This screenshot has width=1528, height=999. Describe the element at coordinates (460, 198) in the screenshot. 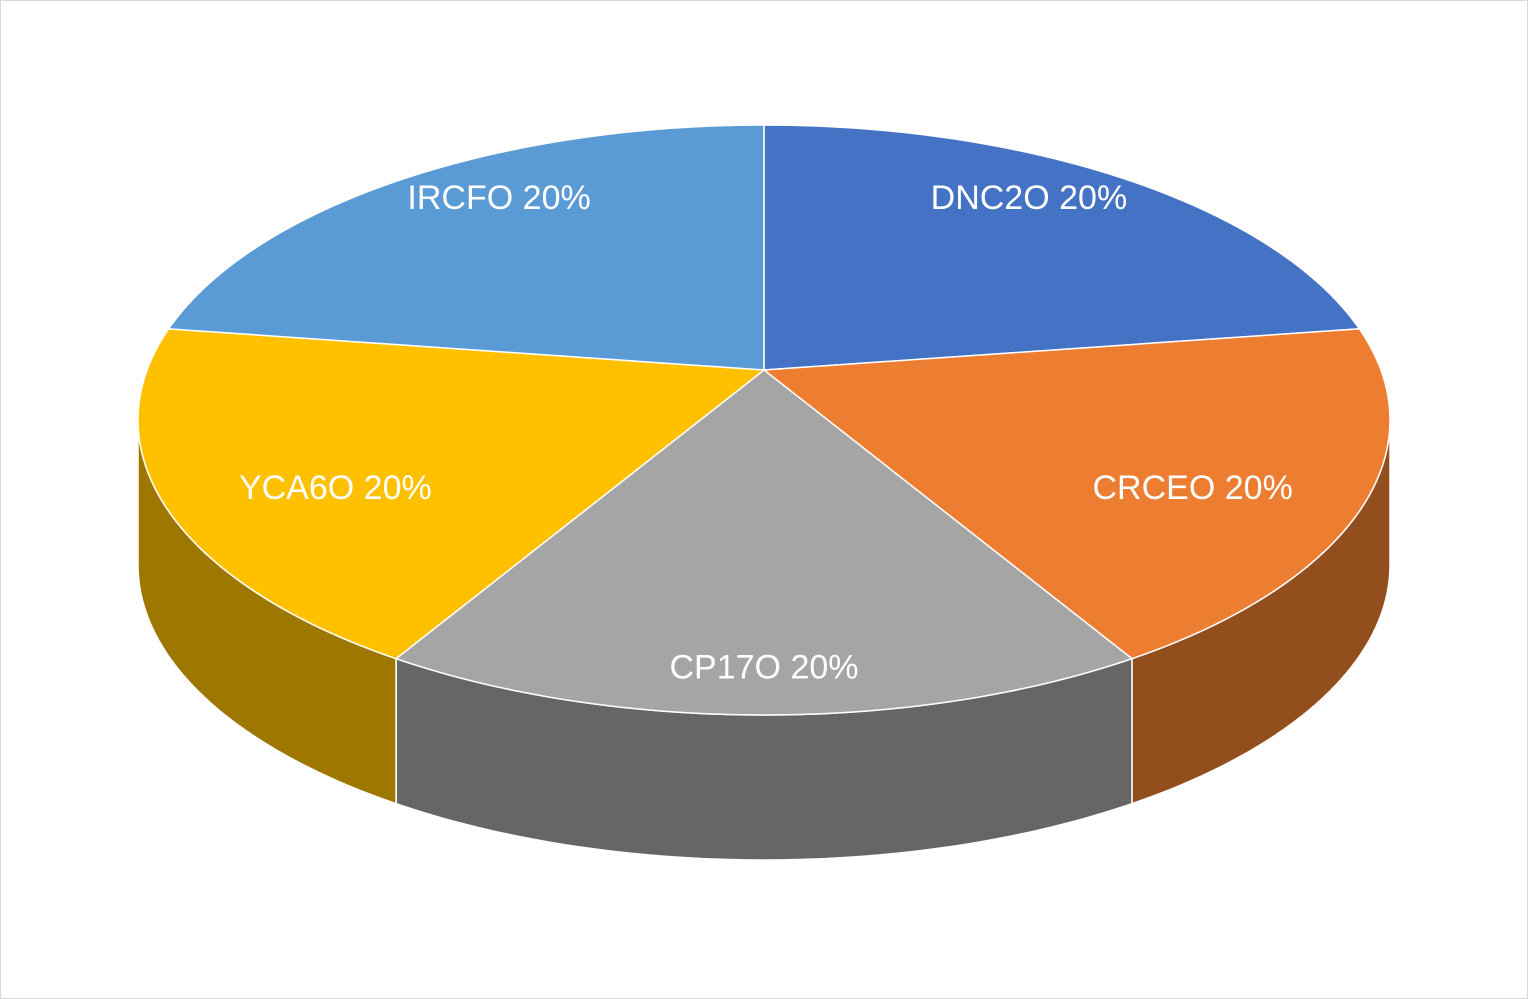

I see `category-label: IRCFO` at that location.